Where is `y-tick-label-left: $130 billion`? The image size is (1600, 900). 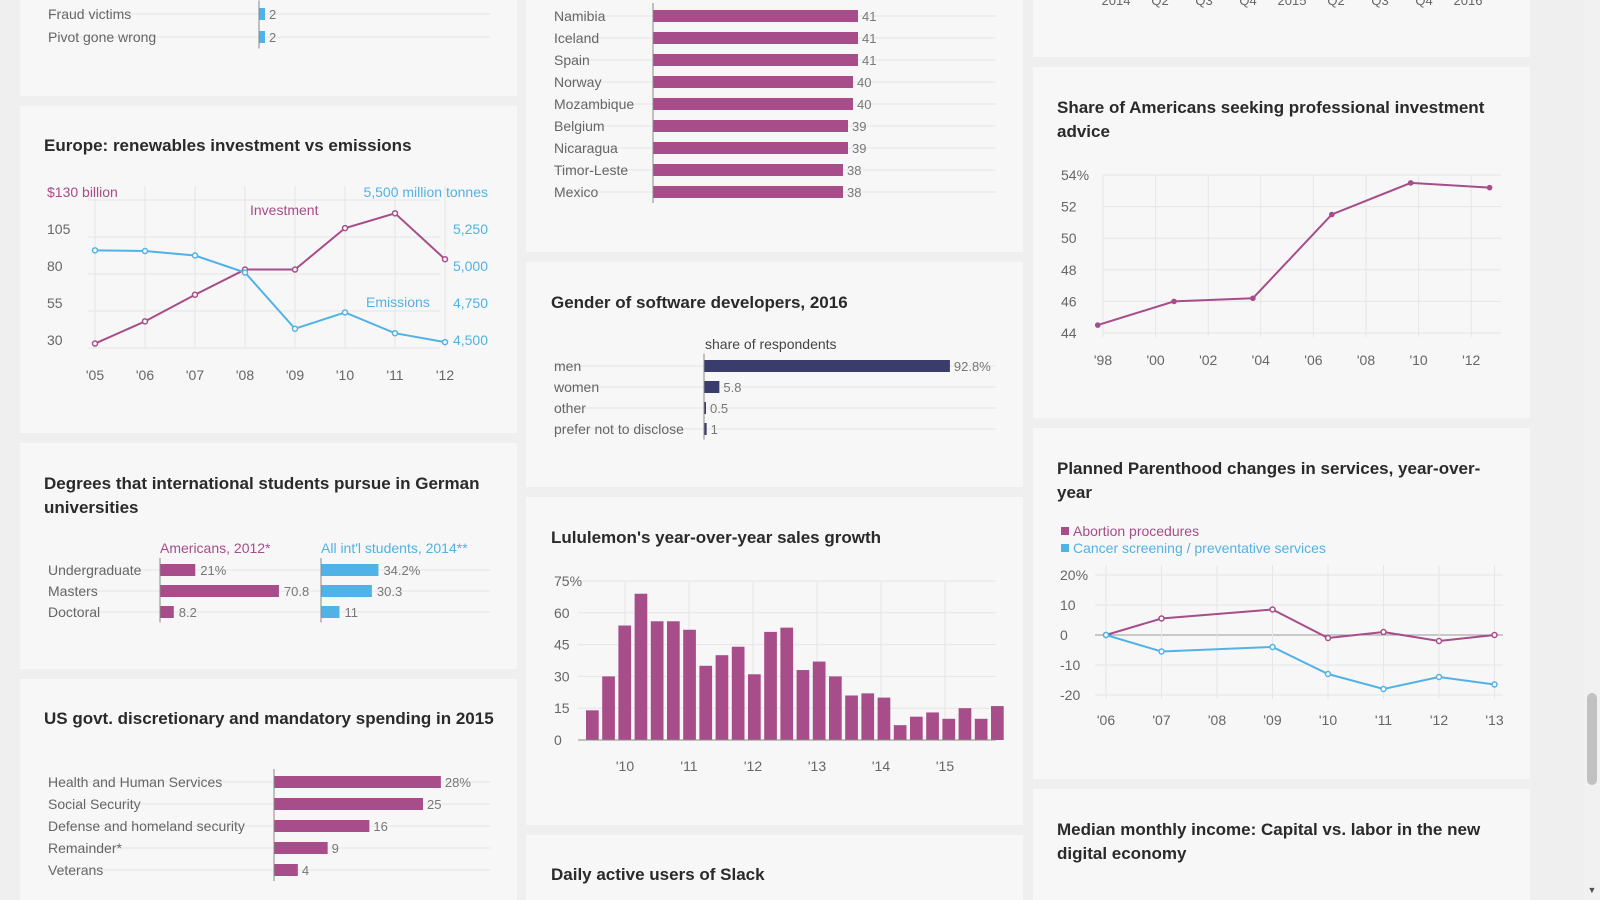
y-tick-label-left: $130 billion is located at coordinates (82, 192).